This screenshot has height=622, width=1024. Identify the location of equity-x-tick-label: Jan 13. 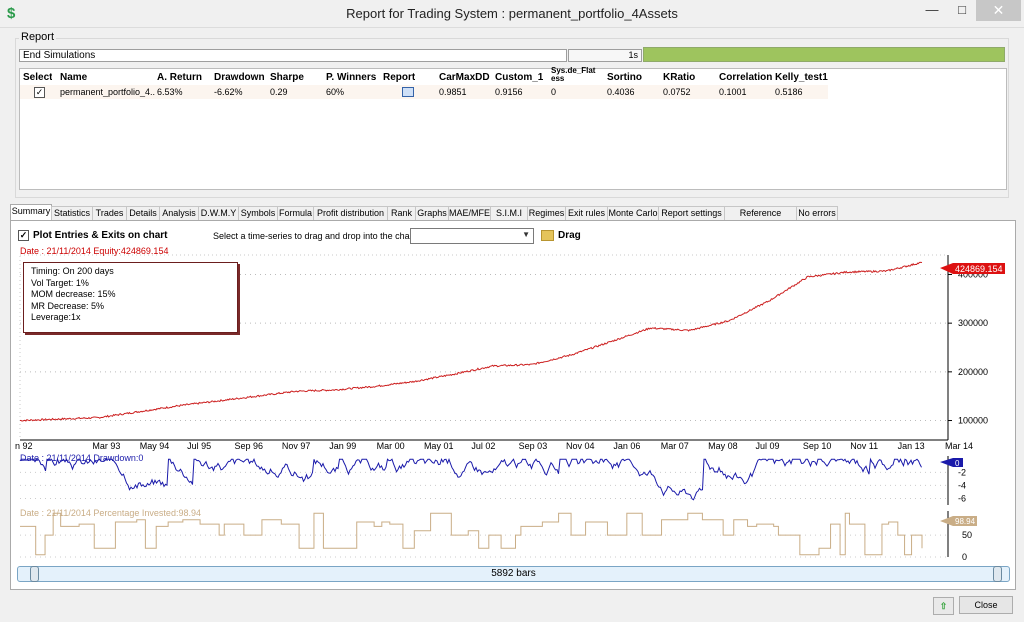
(911, 446).